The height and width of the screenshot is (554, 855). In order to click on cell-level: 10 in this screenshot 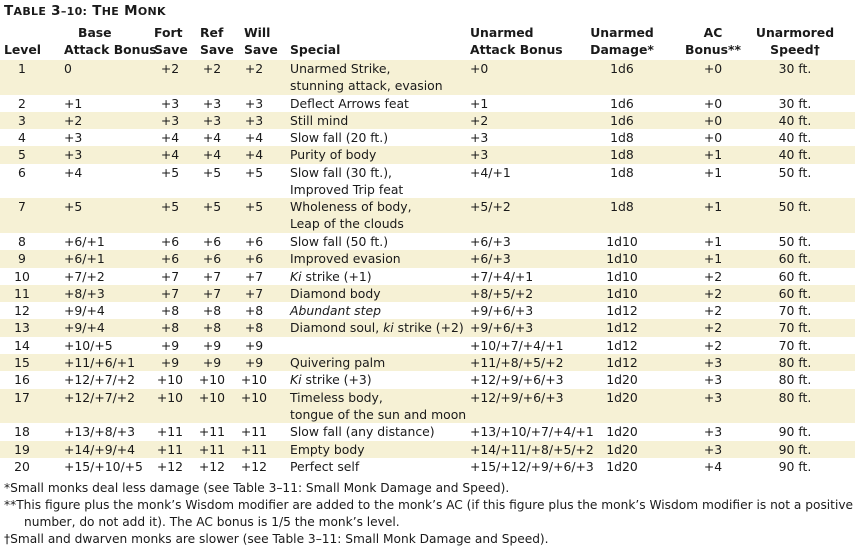, I will do `click(22, 276)`.